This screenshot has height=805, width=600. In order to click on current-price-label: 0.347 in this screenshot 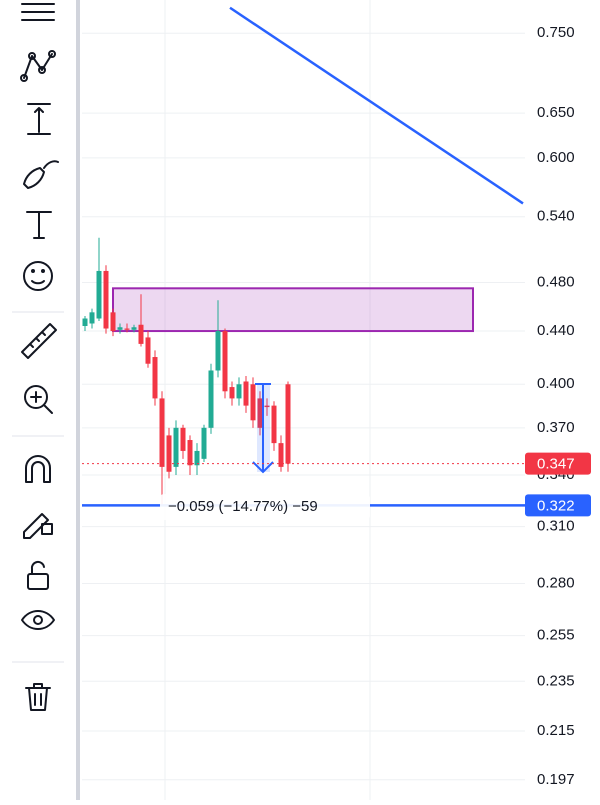, I will do `click(556, 464)`.